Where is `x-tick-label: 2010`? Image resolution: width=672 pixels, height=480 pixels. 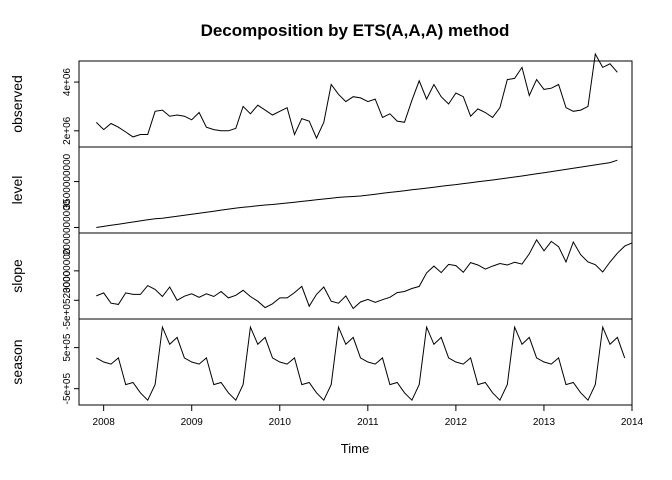 x-tick-label: 2010 is located at coordinates (280, 422).